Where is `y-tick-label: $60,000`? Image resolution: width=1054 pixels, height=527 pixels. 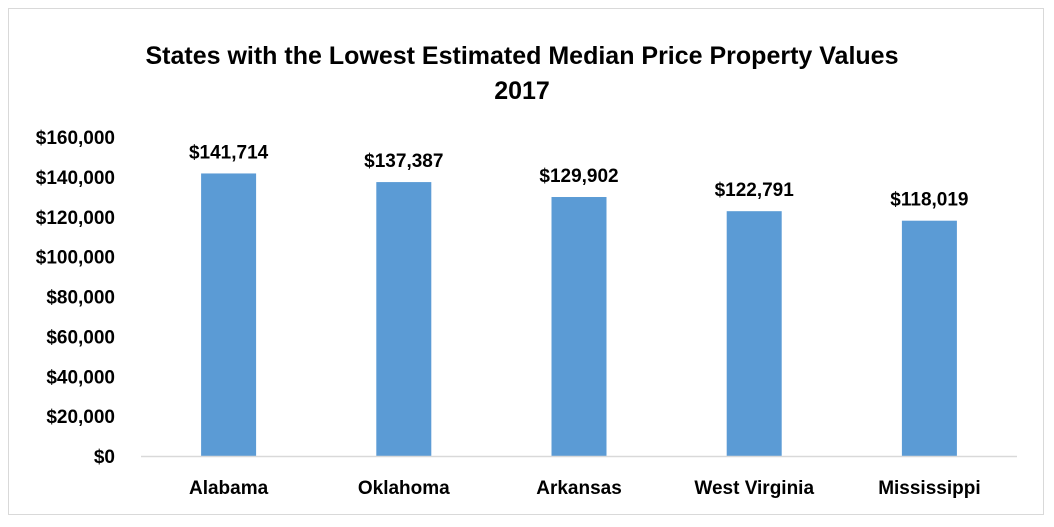 y-tick-label: $60,000 is located at coordinates (80, 337).